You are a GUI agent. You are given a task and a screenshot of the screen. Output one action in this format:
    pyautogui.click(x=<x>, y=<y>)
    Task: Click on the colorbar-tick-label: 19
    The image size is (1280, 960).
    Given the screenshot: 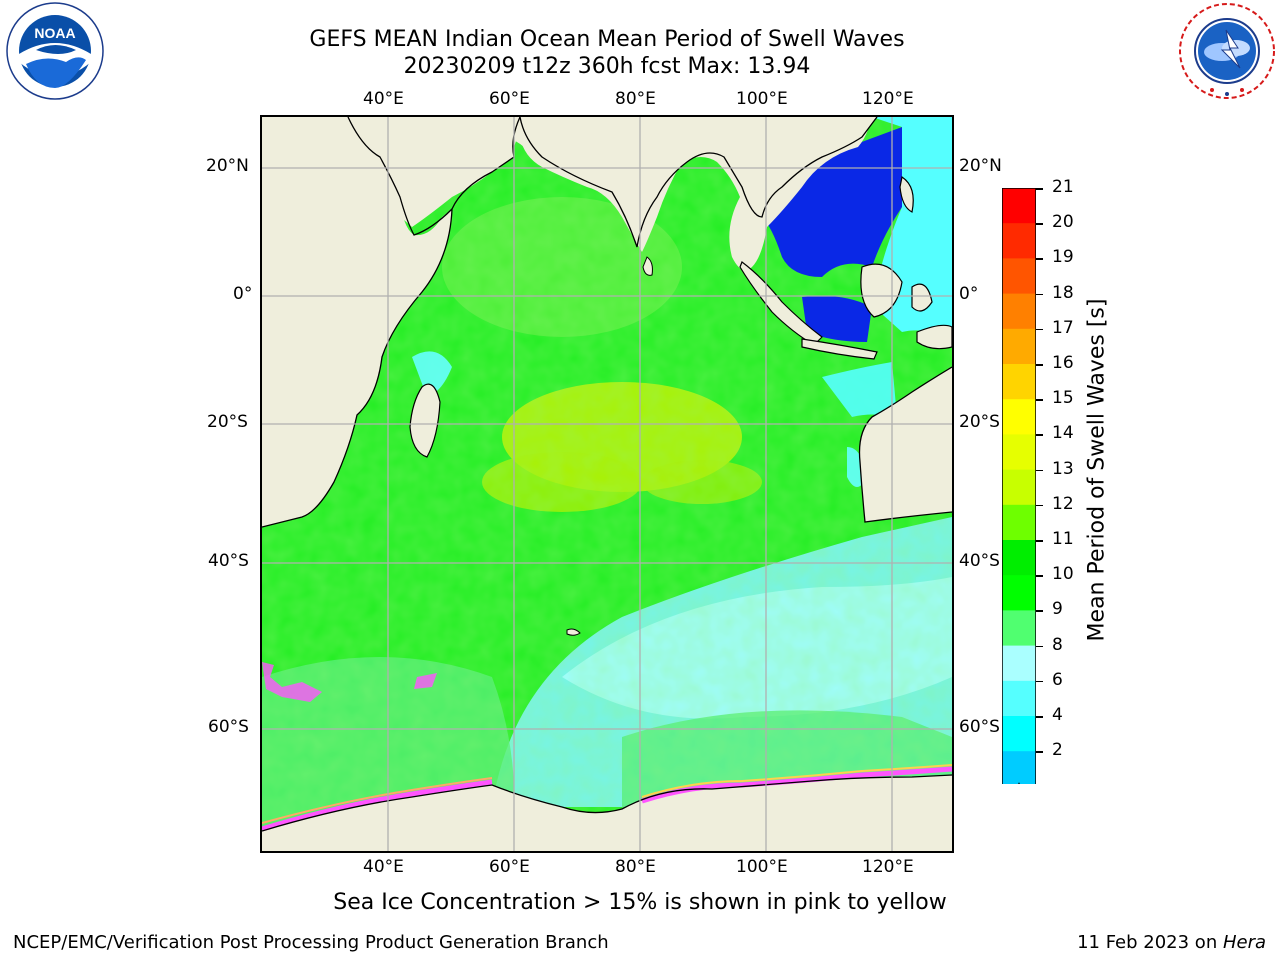 What is the action you would take?
    pyautogui.click(x=1063, y=257)
    